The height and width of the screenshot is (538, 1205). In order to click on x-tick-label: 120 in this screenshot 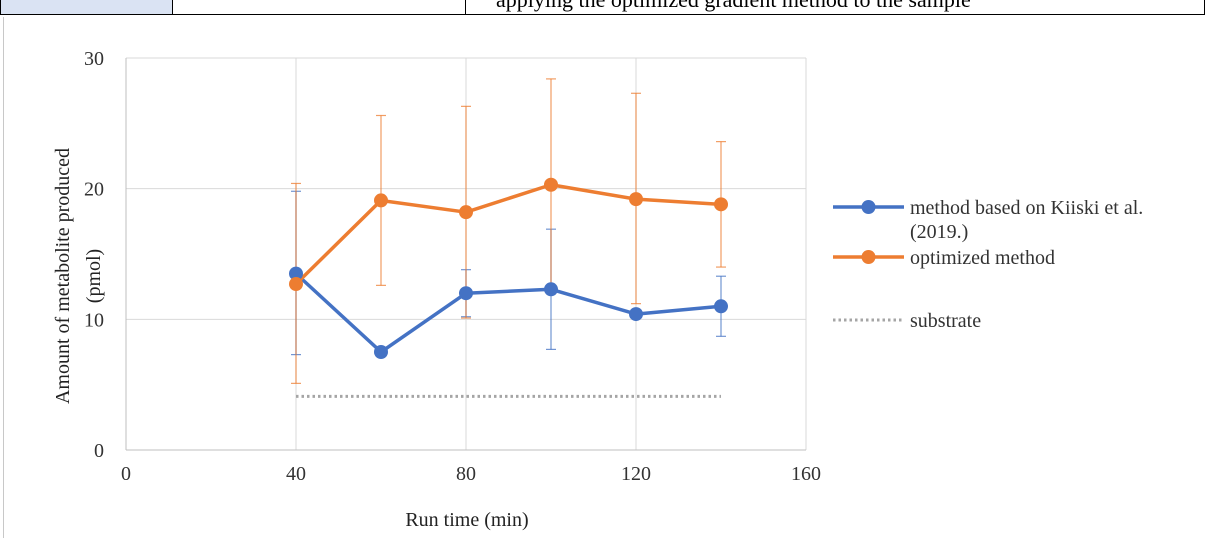, I will do `click(636, 474)`.